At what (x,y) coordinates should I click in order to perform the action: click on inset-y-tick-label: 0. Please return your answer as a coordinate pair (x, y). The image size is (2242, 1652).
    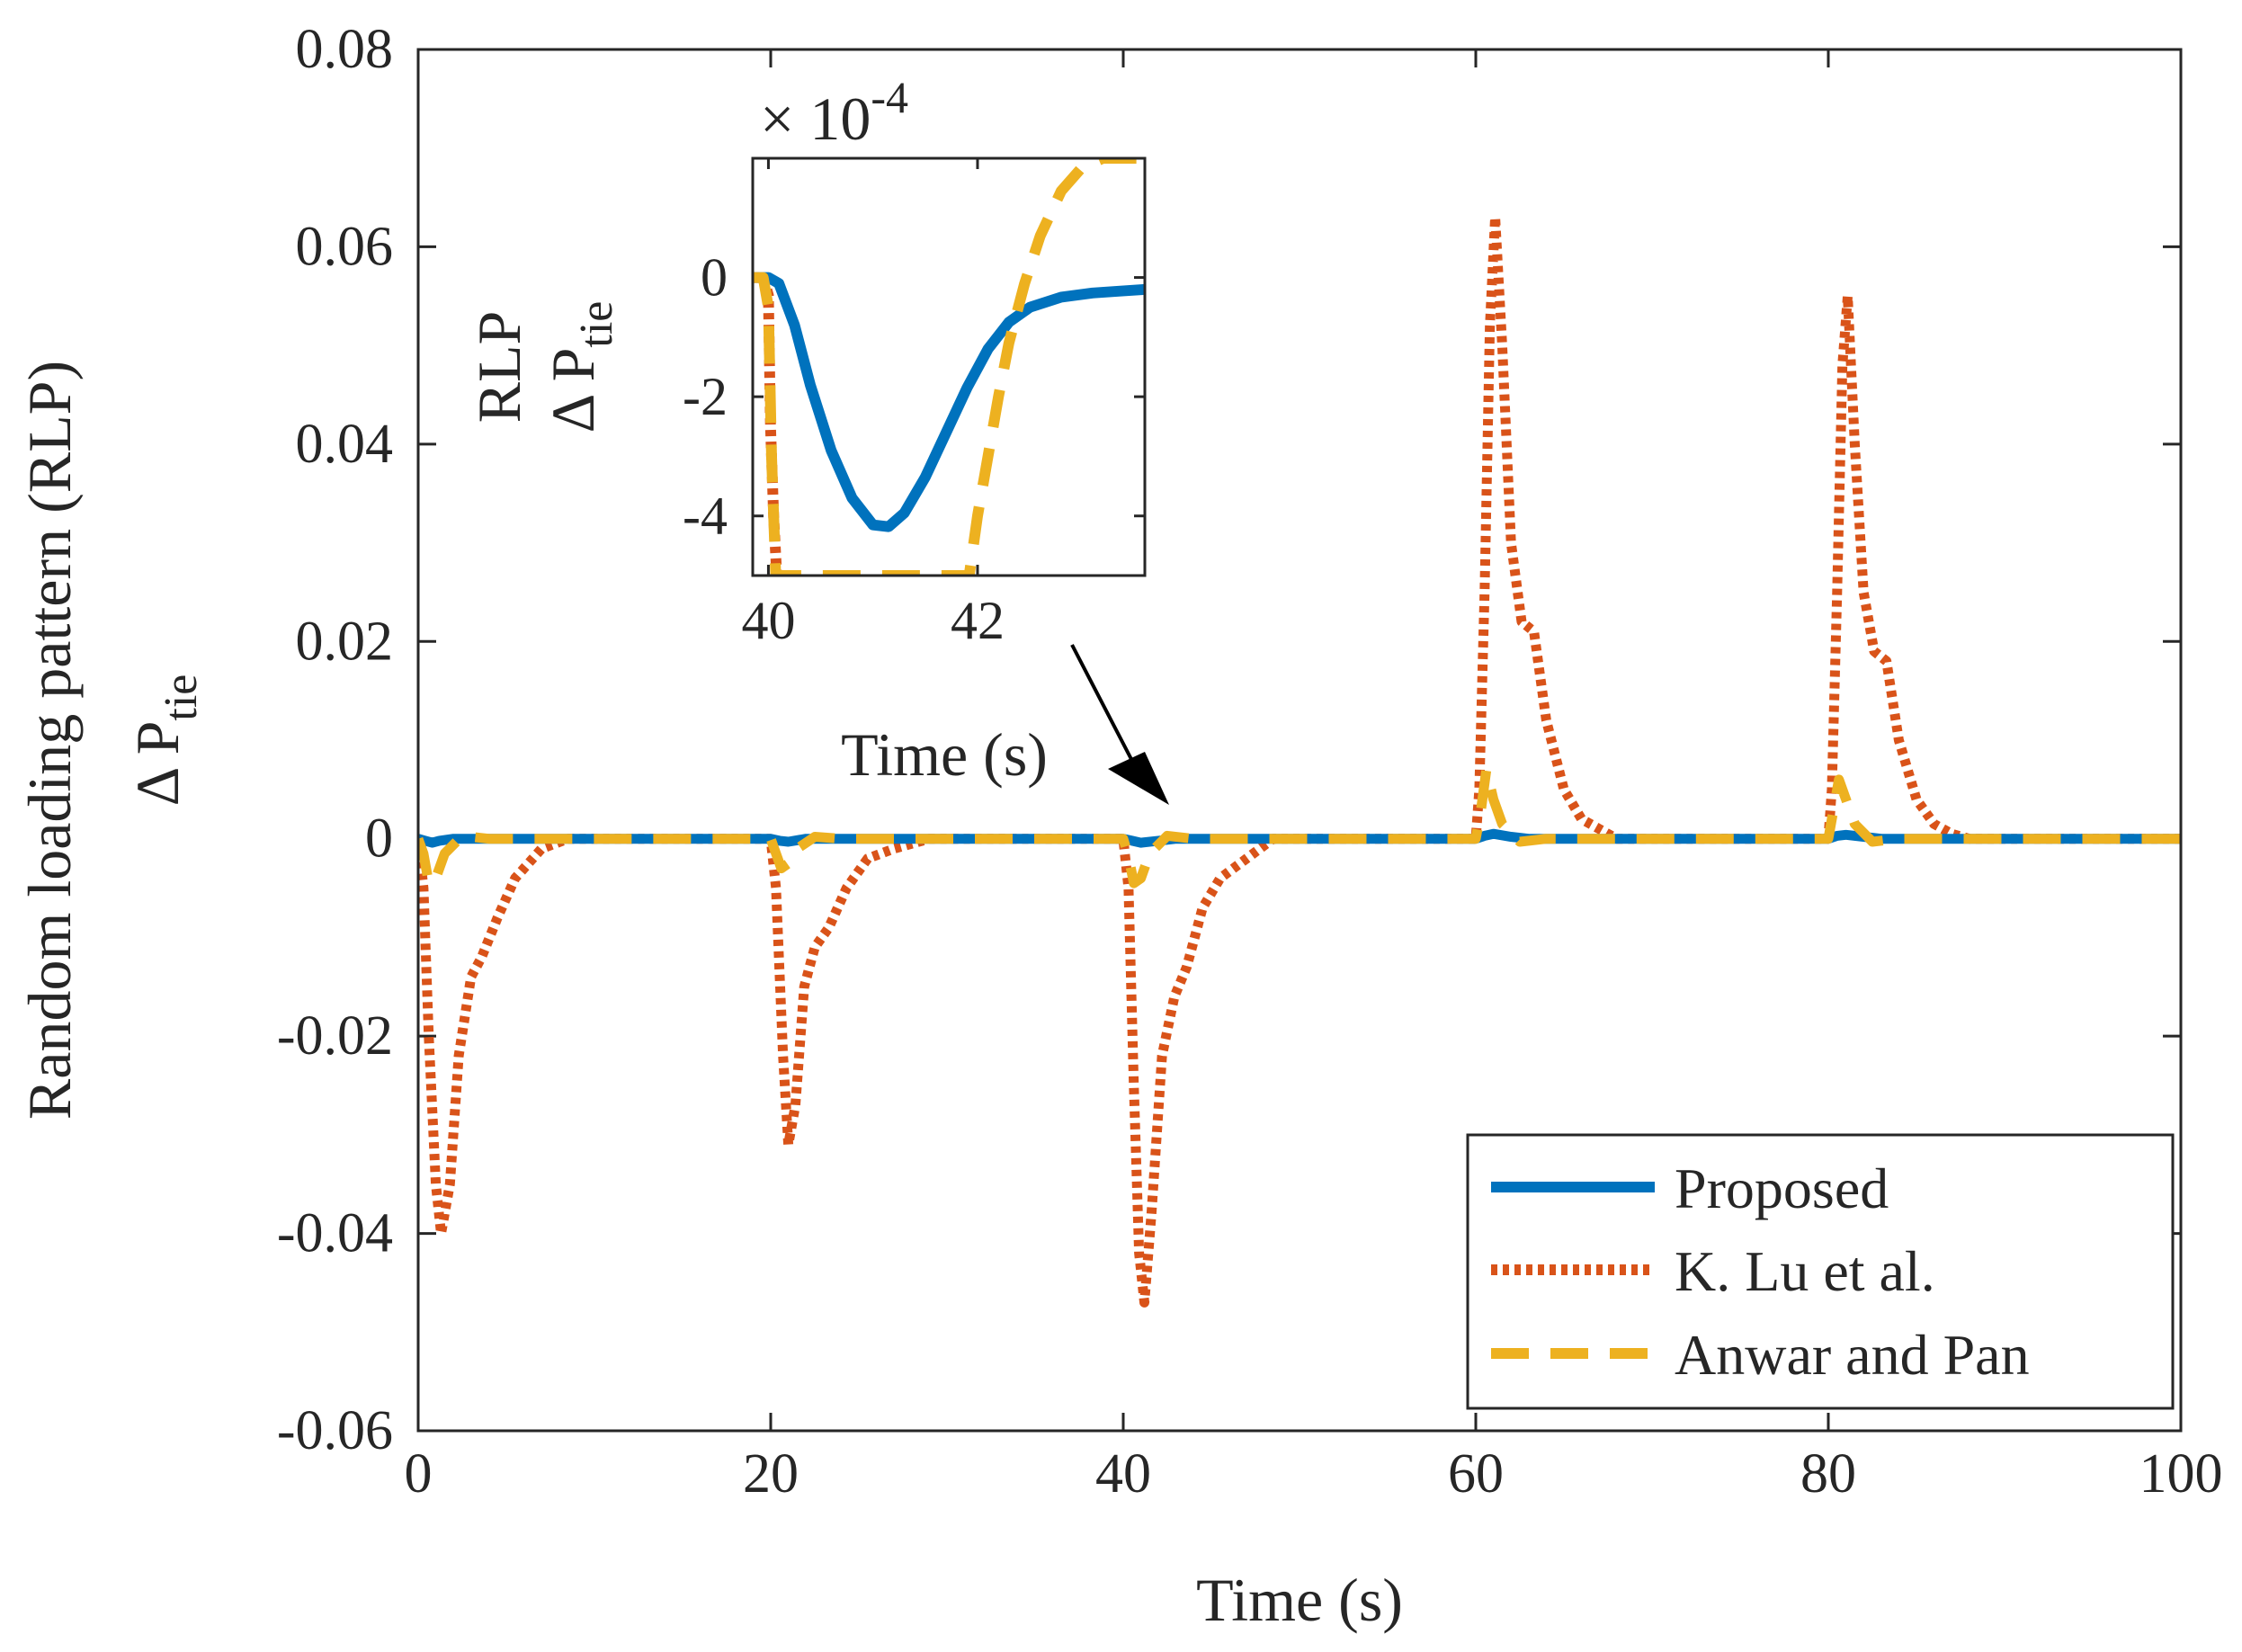
    Looking at the image, I should click on (714, 278).